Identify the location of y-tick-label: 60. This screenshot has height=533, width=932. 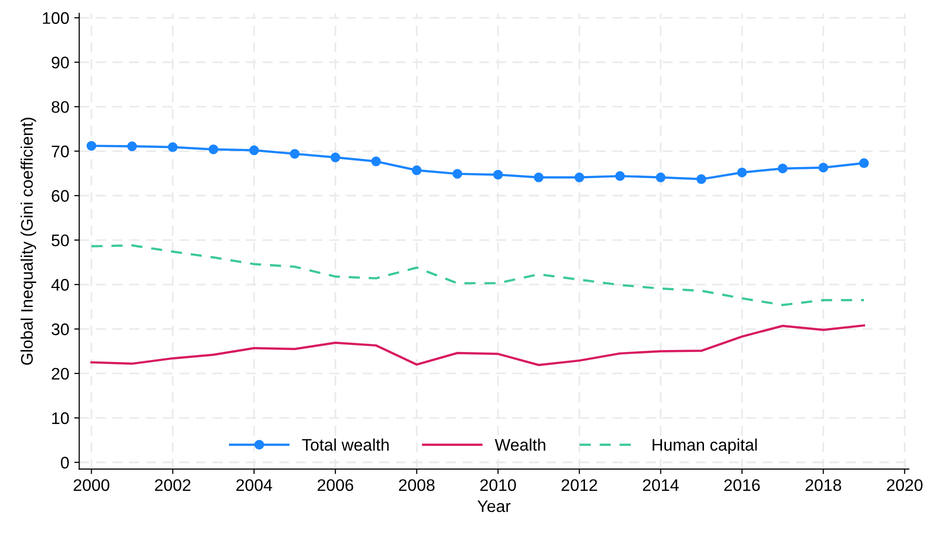
(60, 196).